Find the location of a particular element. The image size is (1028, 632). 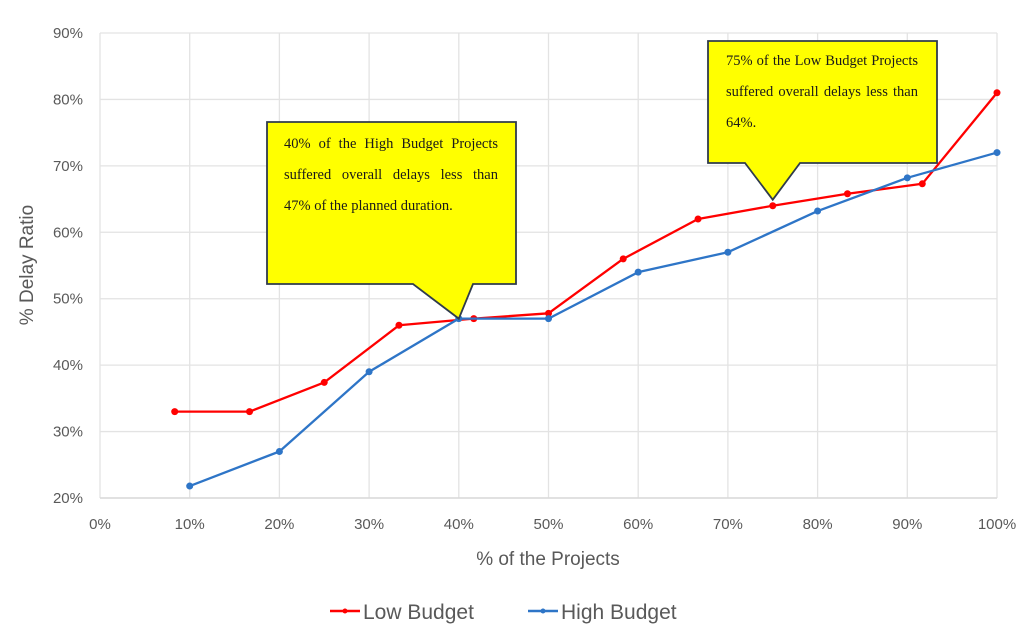

x-tick-label: 20% is located at coordinates (279, 524).